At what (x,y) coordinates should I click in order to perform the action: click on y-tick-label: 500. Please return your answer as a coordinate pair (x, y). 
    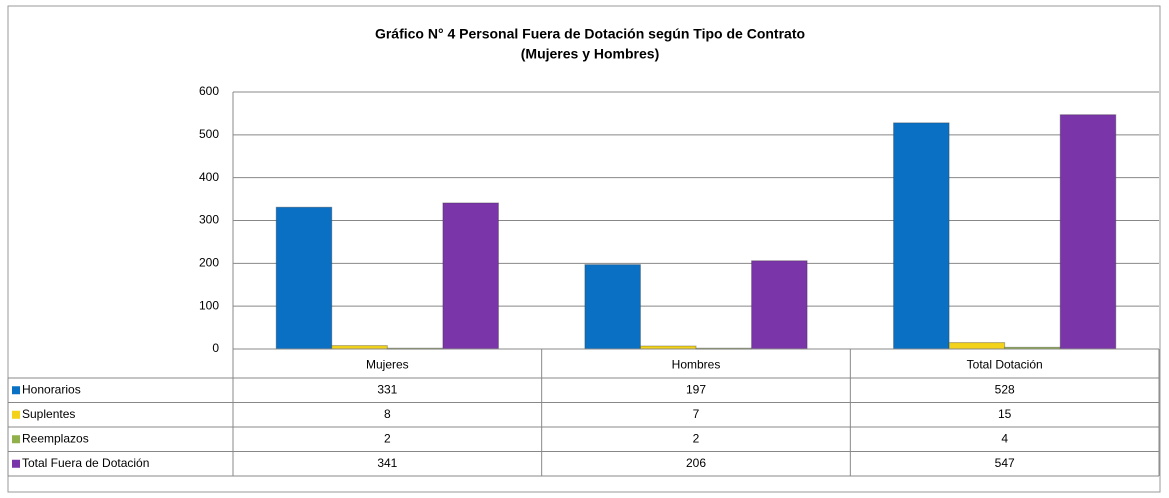
    Looking at the image, I should click on (209, 134).